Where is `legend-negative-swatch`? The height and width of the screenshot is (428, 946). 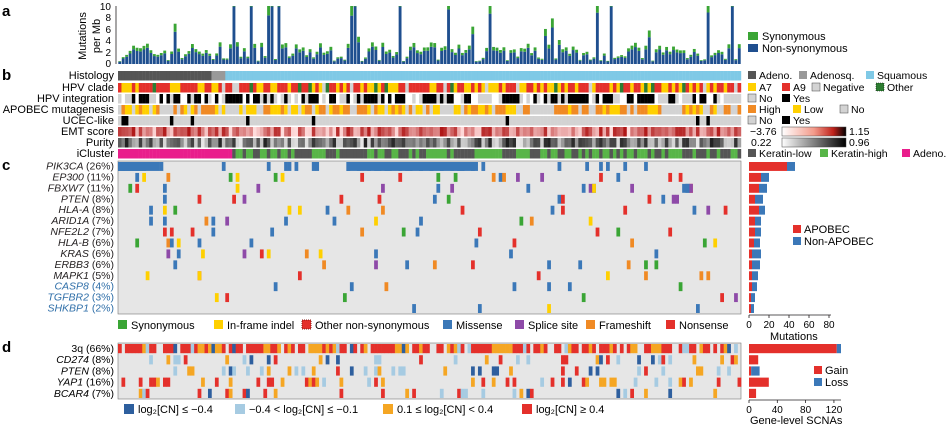
legend-negative-swatch is located at coordinates (816, 87).